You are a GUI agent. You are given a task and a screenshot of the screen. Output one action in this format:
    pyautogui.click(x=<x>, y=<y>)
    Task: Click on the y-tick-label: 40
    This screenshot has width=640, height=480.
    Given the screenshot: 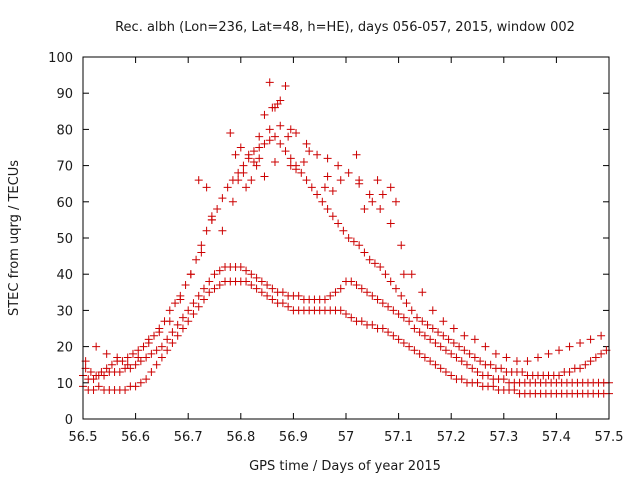 What is the action you would take?
    pyautogui.click(x=64, y=275)
    